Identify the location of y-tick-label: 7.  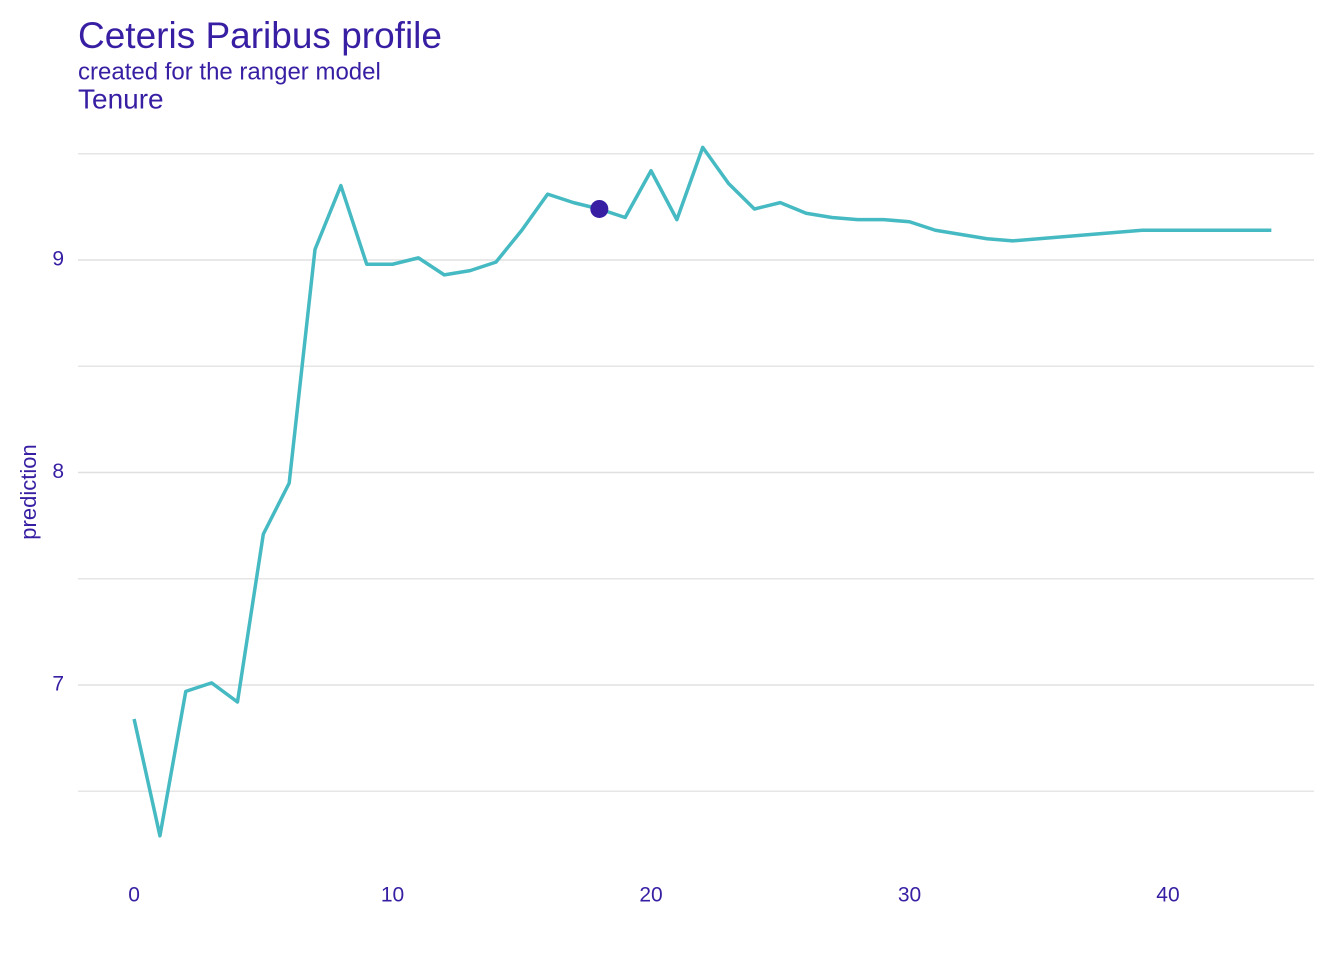
(58, 684).